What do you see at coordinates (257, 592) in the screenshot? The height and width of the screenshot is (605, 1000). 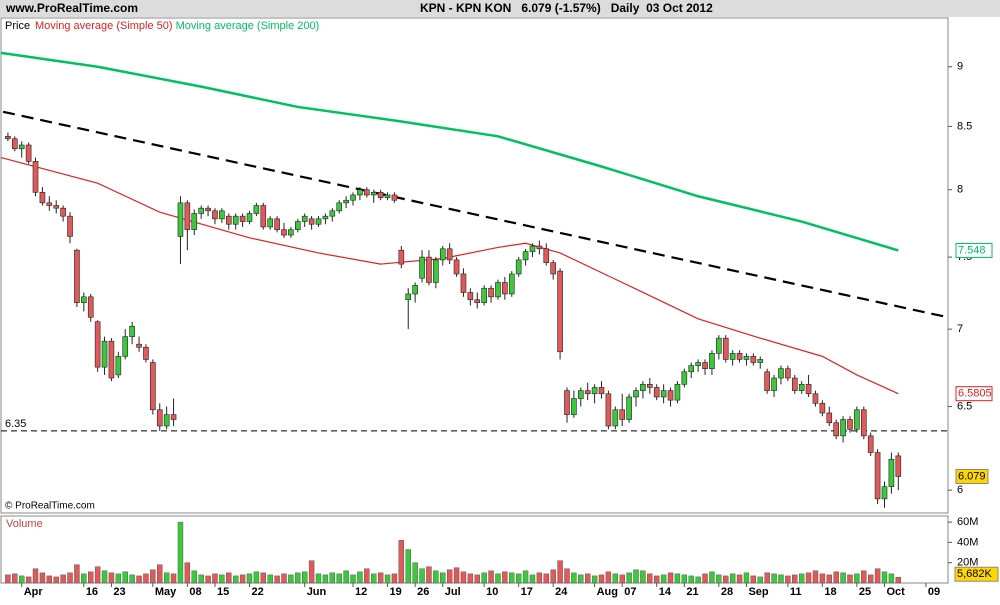 I see `x-tick-label: 22` at bounding box center [257, 592].